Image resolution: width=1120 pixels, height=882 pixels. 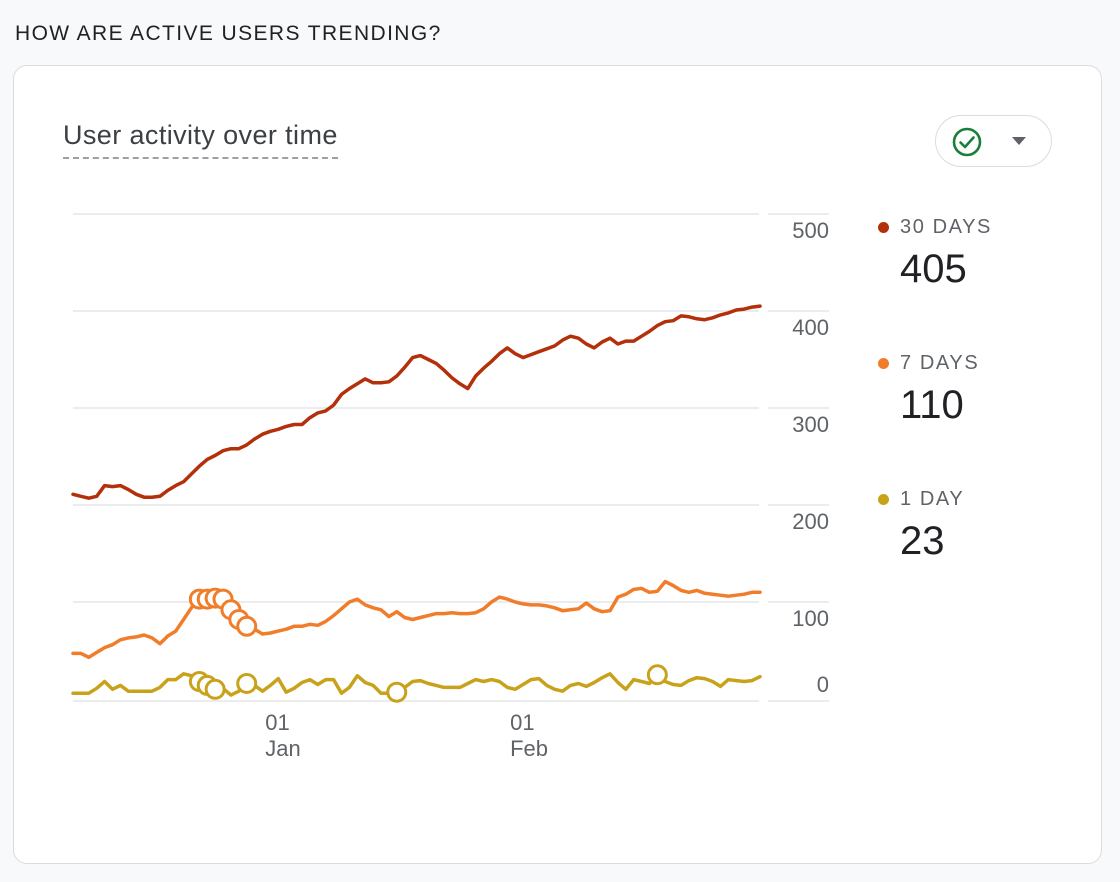 I want to click on legend-value-30-days: 405, so click(x=933, y=269).